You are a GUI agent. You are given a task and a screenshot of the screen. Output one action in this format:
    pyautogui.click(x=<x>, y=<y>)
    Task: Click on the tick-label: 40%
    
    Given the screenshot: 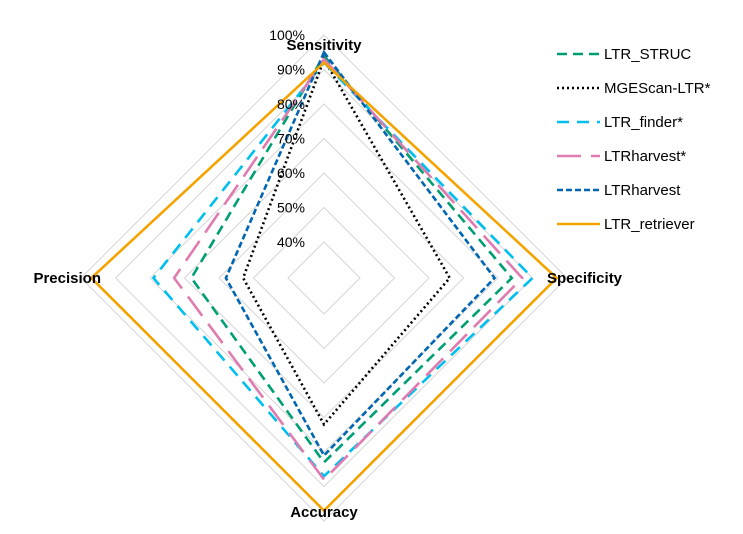 What is the action you would take?
    pyautogui.click(x=291, y=242)
    